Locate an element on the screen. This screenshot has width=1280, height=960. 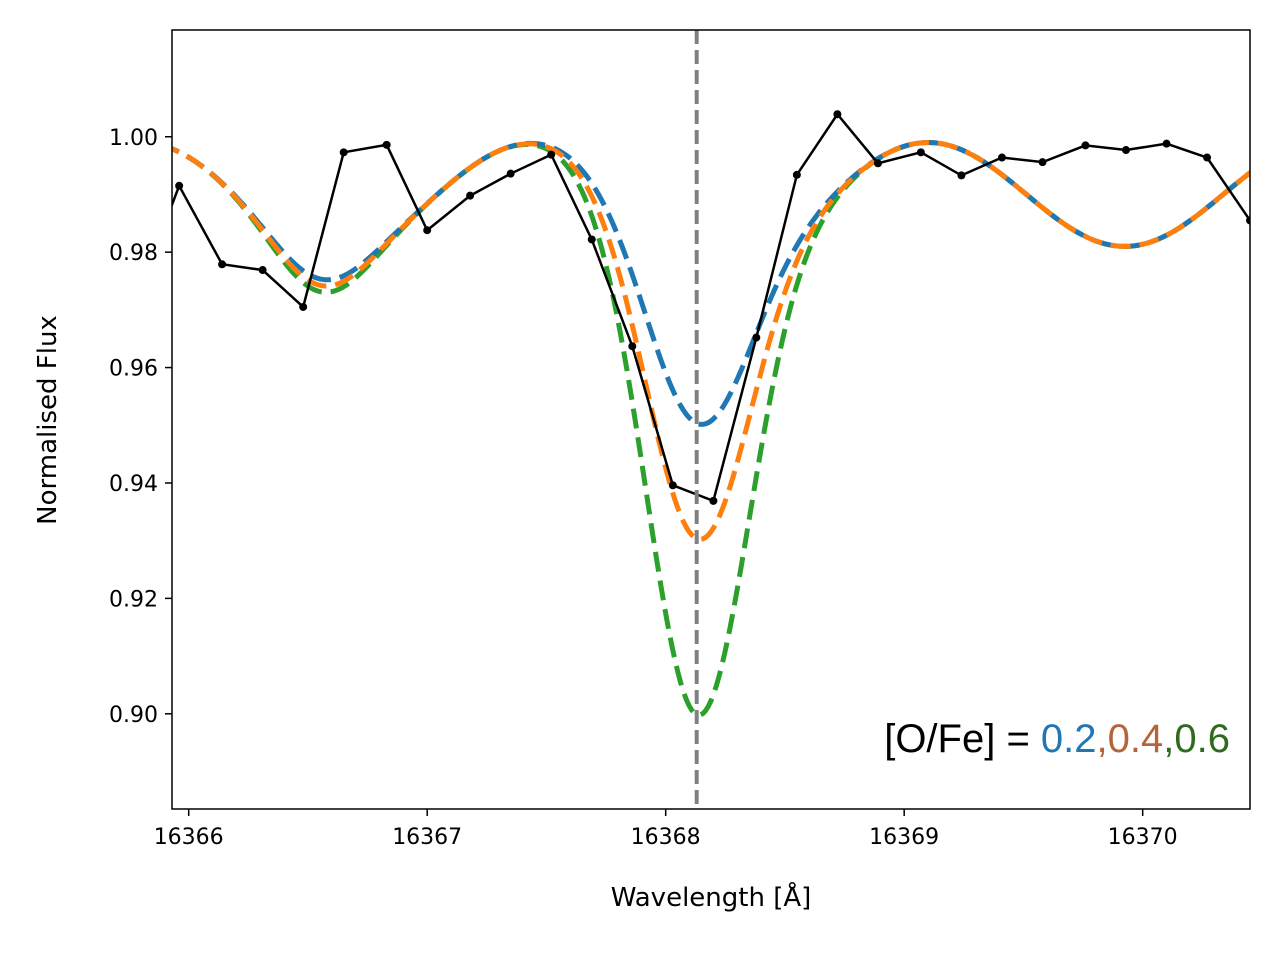
y-tick-label: 0.96 is located at coordinates (133, 369).